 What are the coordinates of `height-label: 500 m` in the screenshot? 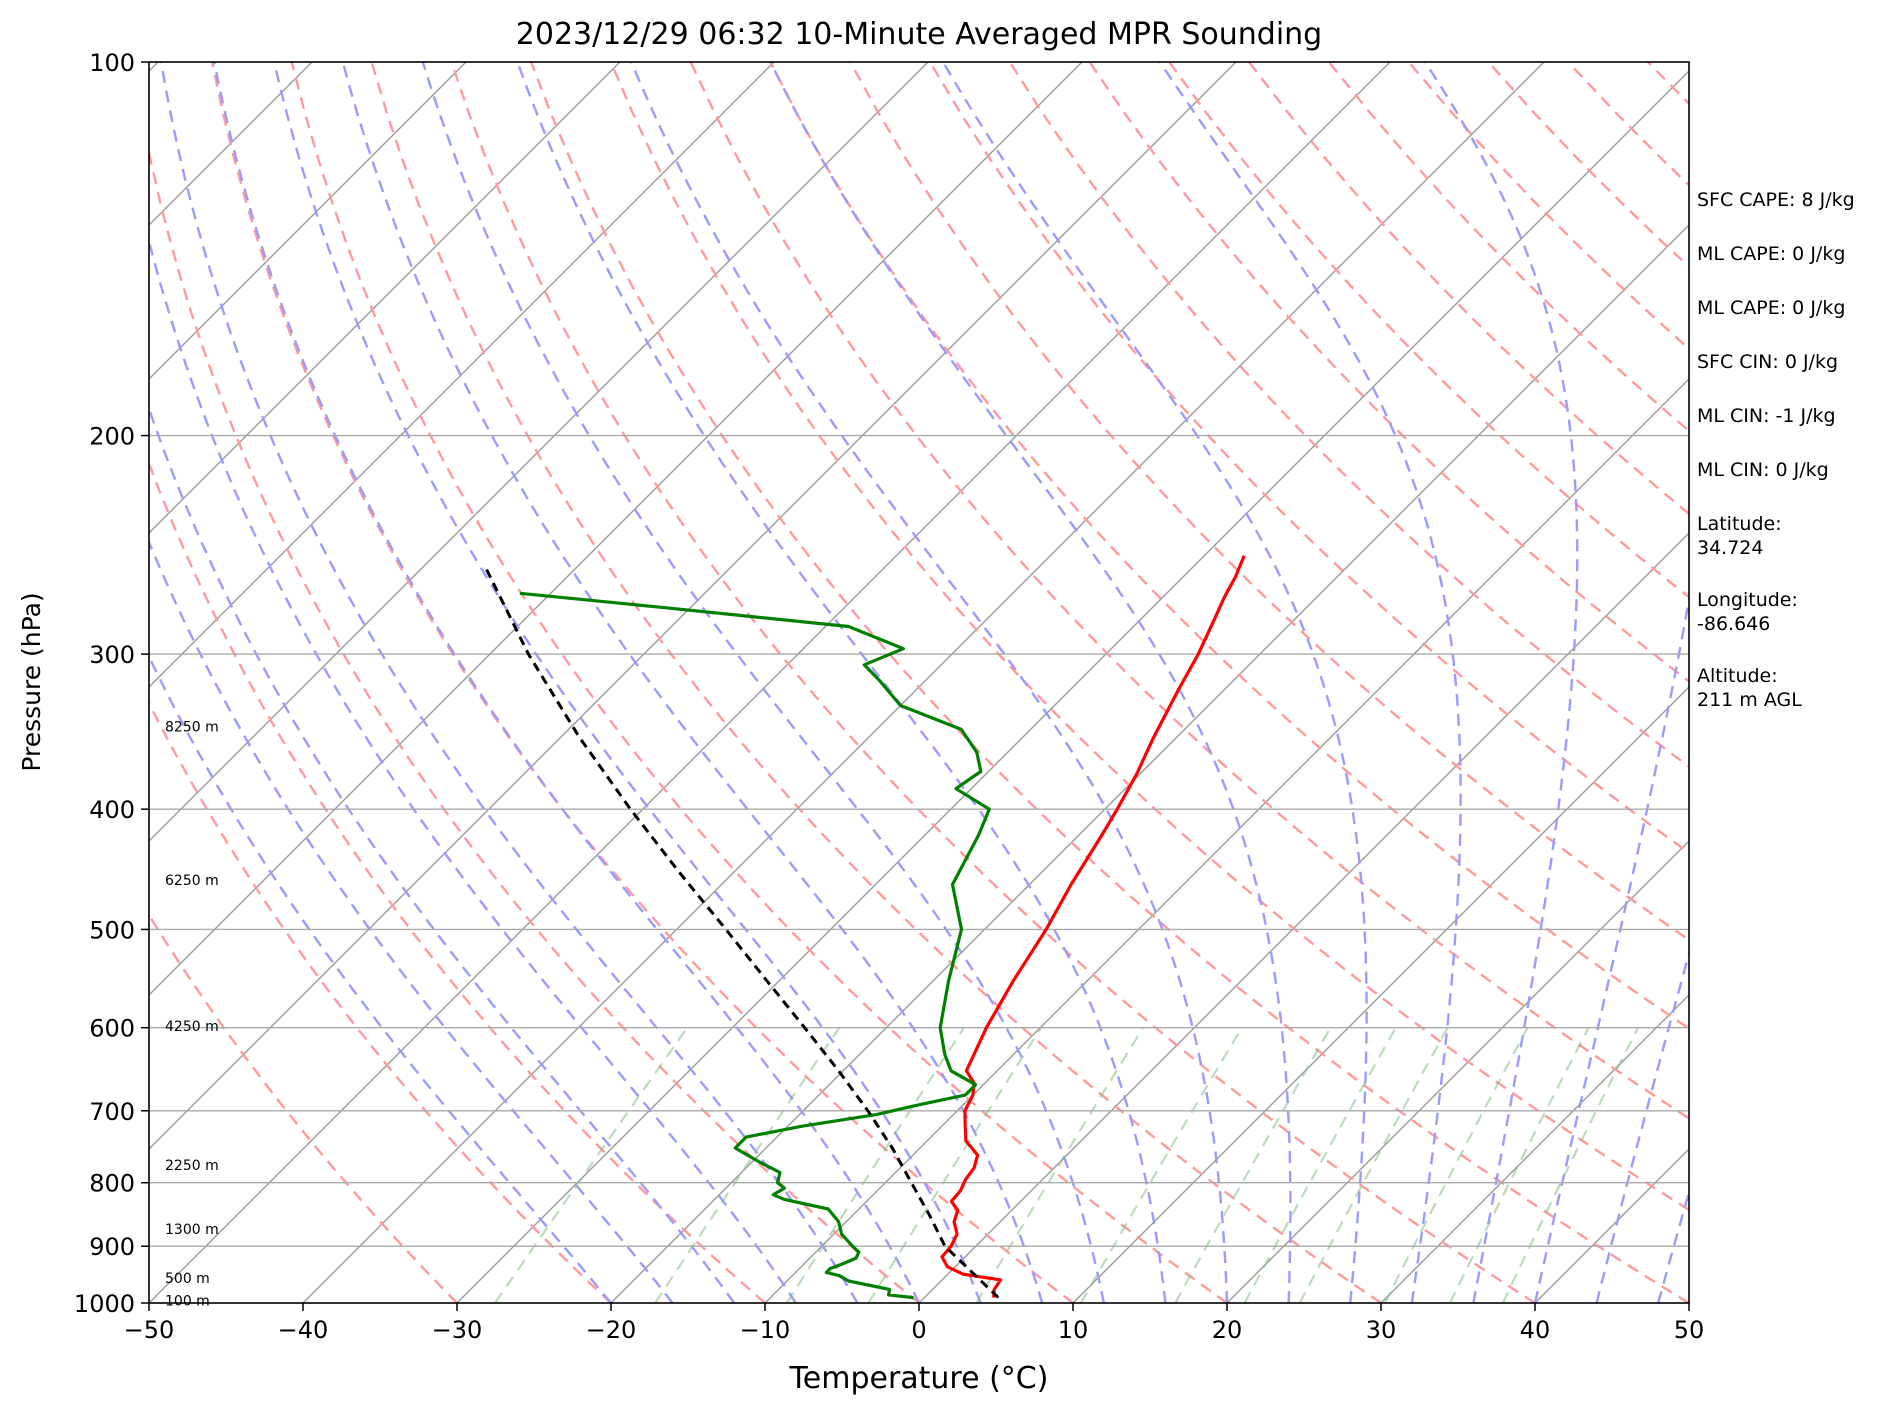 It's located at (187, 1279).